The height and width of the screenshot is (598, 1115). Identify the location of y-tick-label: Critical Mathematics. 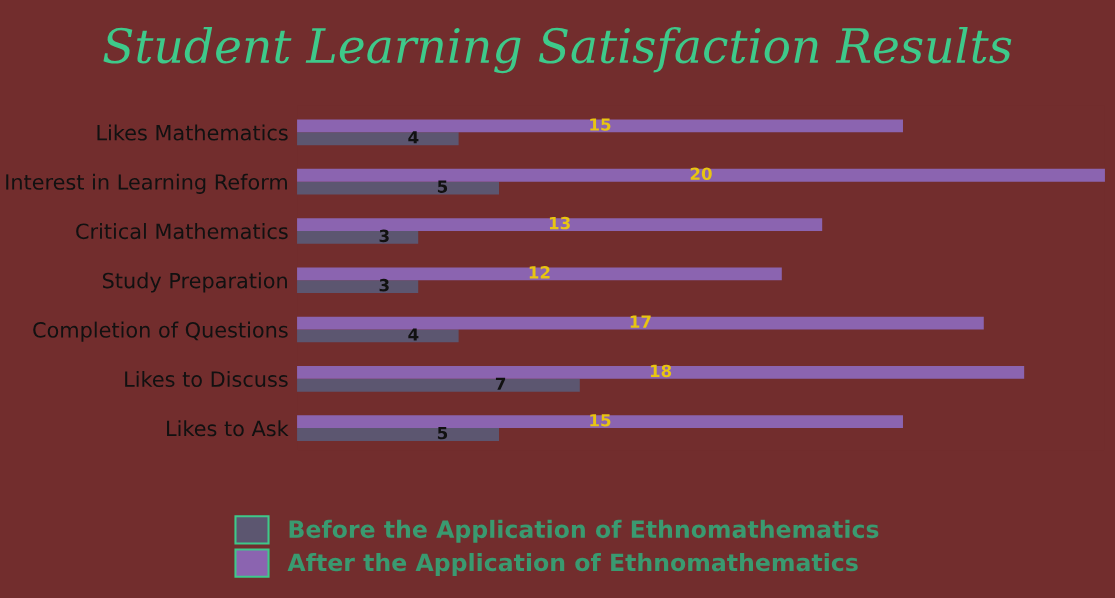
(182, 231).